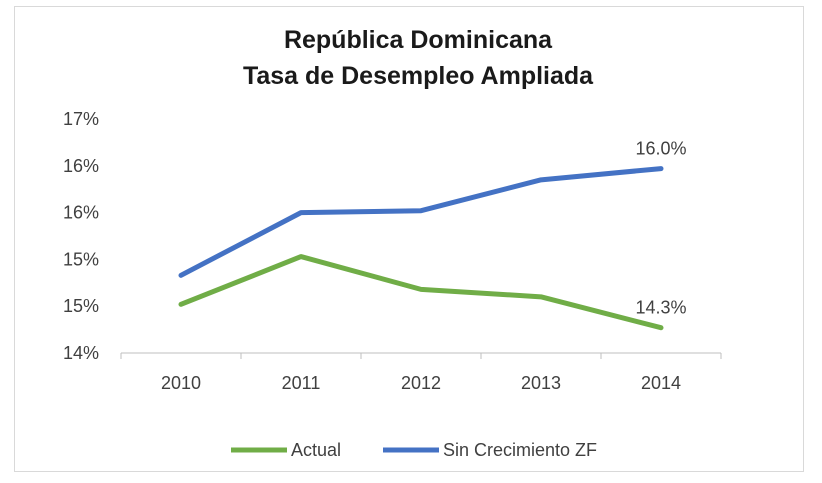  I want to click on x-tick-label: 2013, so click(541, 383).